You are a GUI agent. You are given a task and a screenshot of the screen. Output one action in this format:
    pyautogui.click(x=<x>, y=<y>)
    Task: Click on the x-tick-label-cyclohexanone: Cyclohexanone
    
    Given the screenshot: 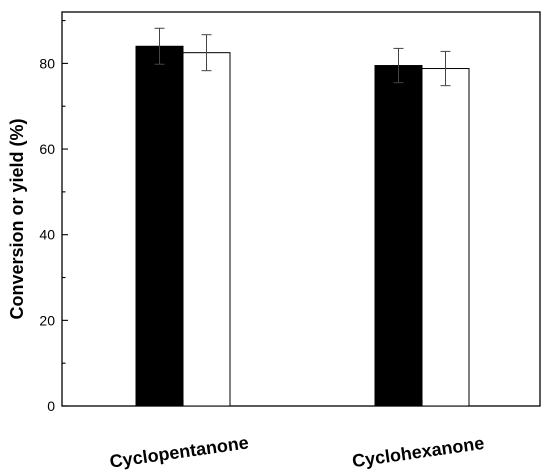 What is the action you would take?
    pyautogui.click(x=418, y=452)
    